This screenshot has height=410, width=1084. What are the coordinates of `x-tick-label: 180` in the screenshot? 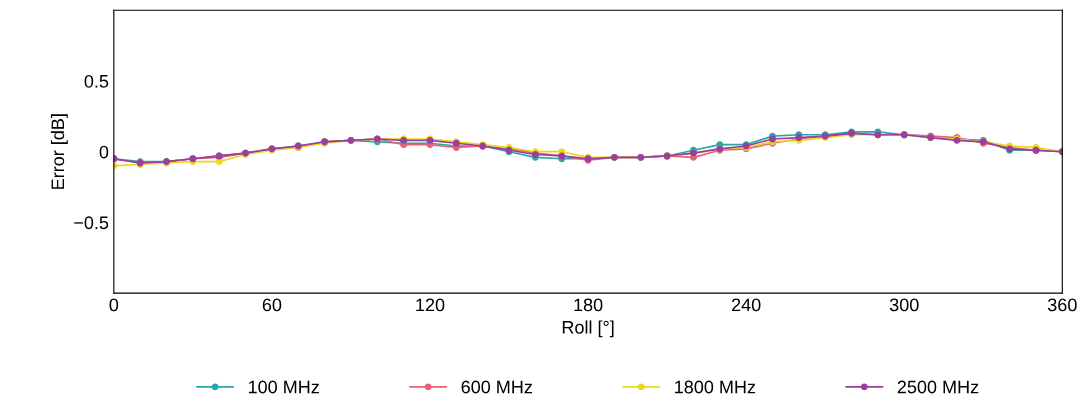 It's located at (588, 305).